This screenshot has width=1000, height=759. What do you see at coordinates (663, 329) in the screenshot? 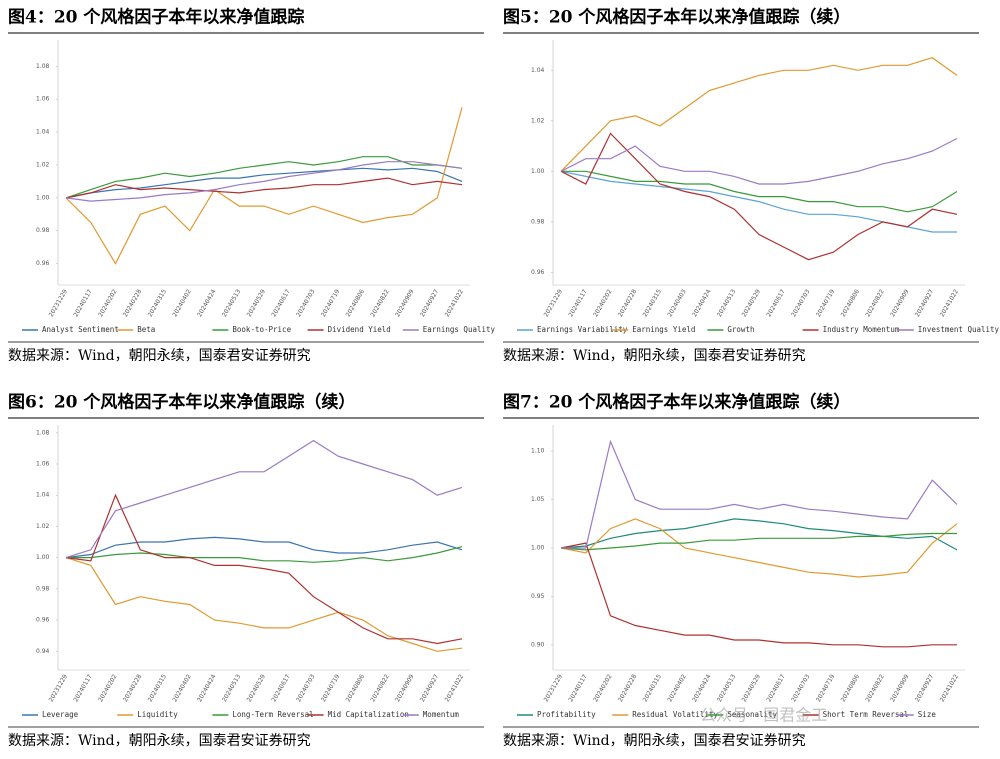
I see `legend-label: Earnings Yield` at bounding box center [663, 329].